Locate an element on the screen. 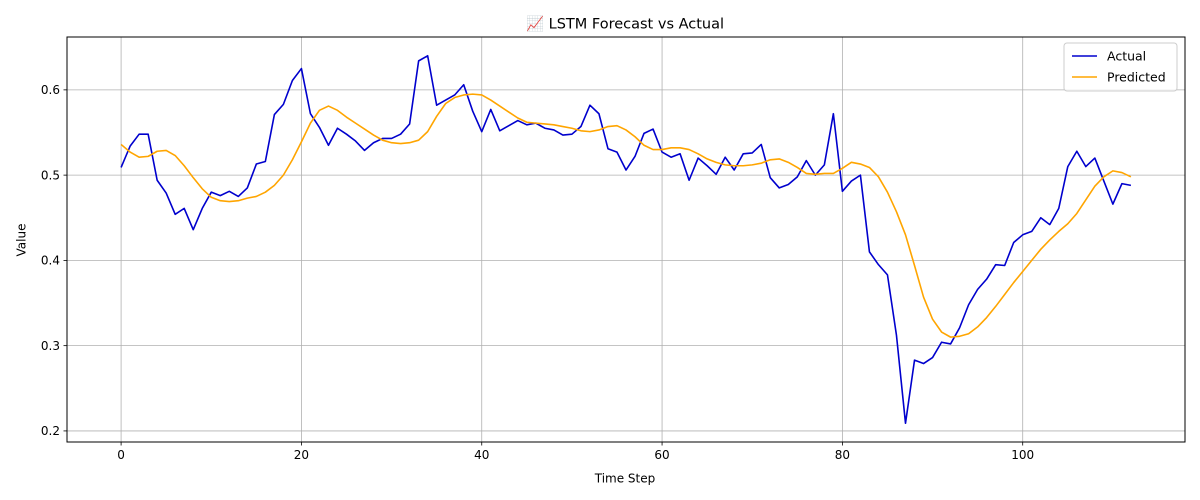  y-tick-label: 0.4 is located at coordinates (50, 261).